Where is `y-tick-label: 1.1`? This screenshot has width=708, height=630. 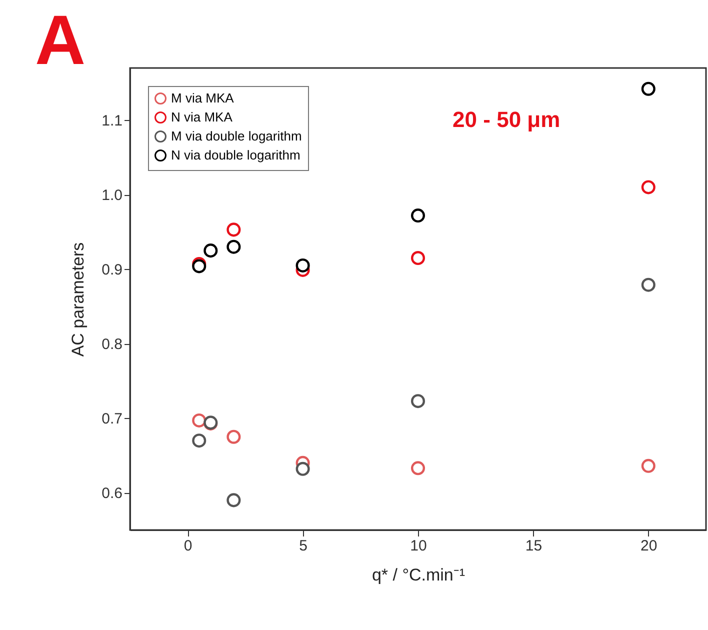 y-tick-label: 1.1 is located at coordinates (112, 121).